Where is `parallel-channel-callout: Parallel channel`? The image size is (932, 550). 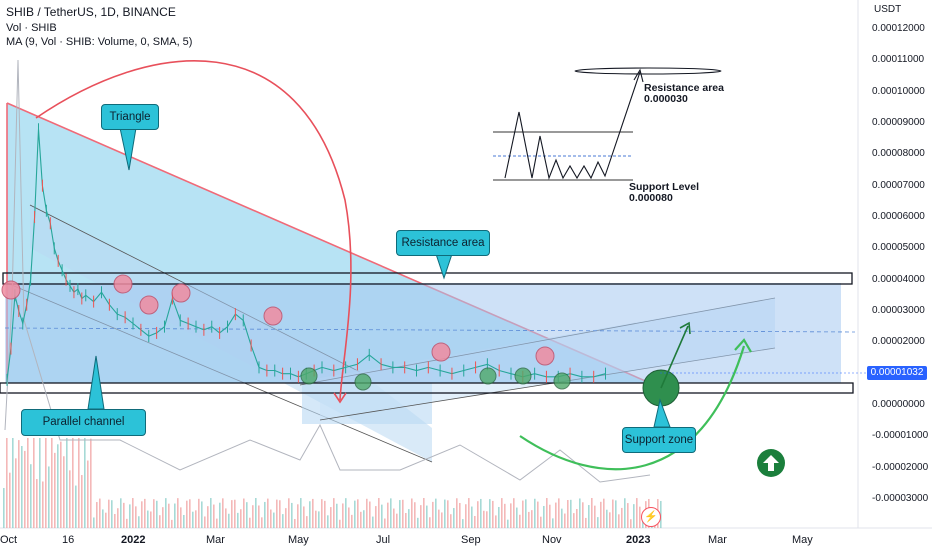
parallel-channel-callout: Parallel channel is located at coordinates (83, 422).